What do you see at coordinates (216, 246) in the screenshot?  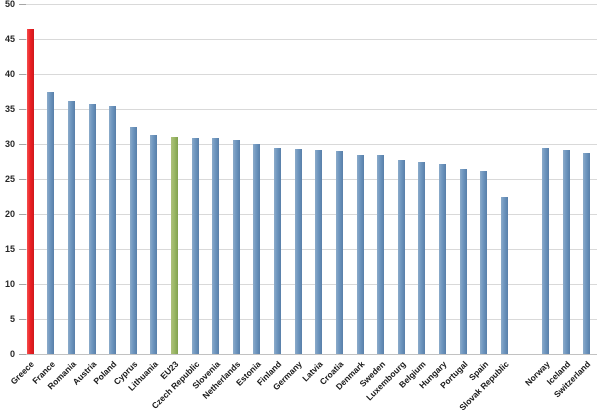 I see `bar-slovenia` at bounding box center [216, 246].